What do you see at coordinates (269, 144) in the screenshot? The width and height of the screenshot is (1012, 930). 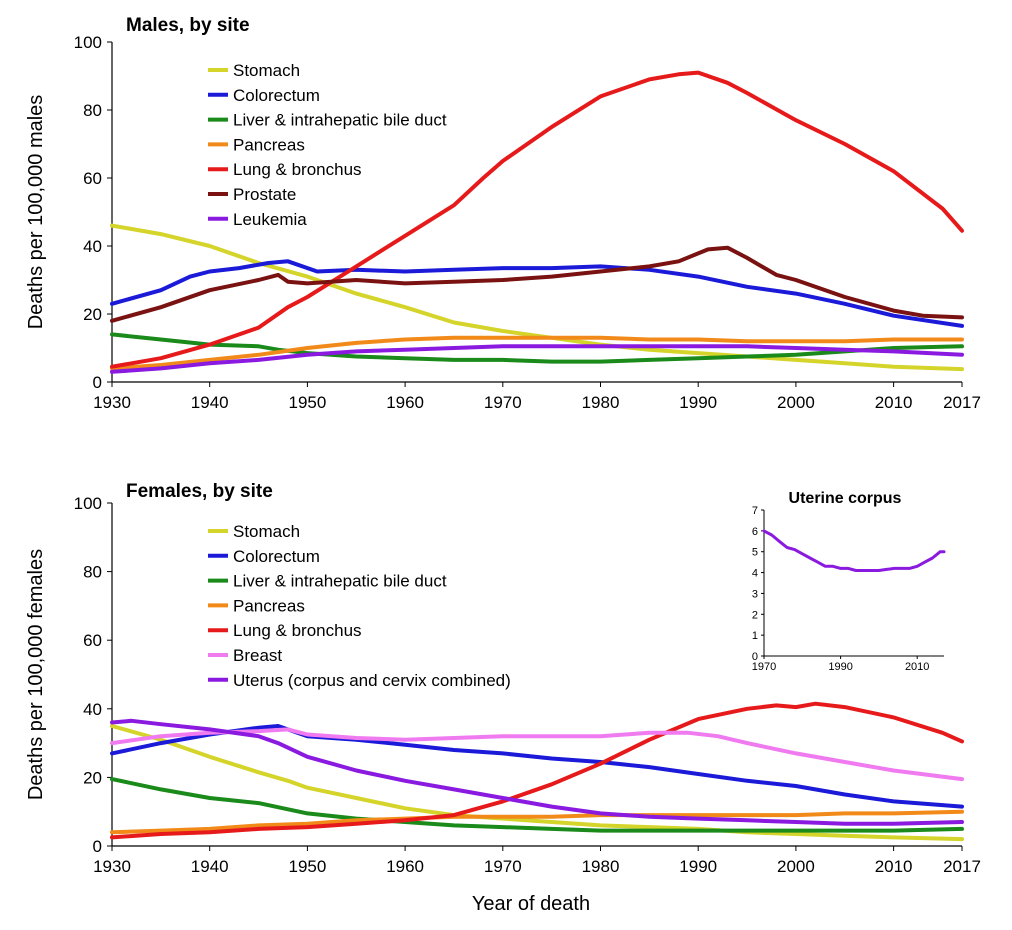 I see `males-legend-label: Pancreas` at bounding box center [269, 144].